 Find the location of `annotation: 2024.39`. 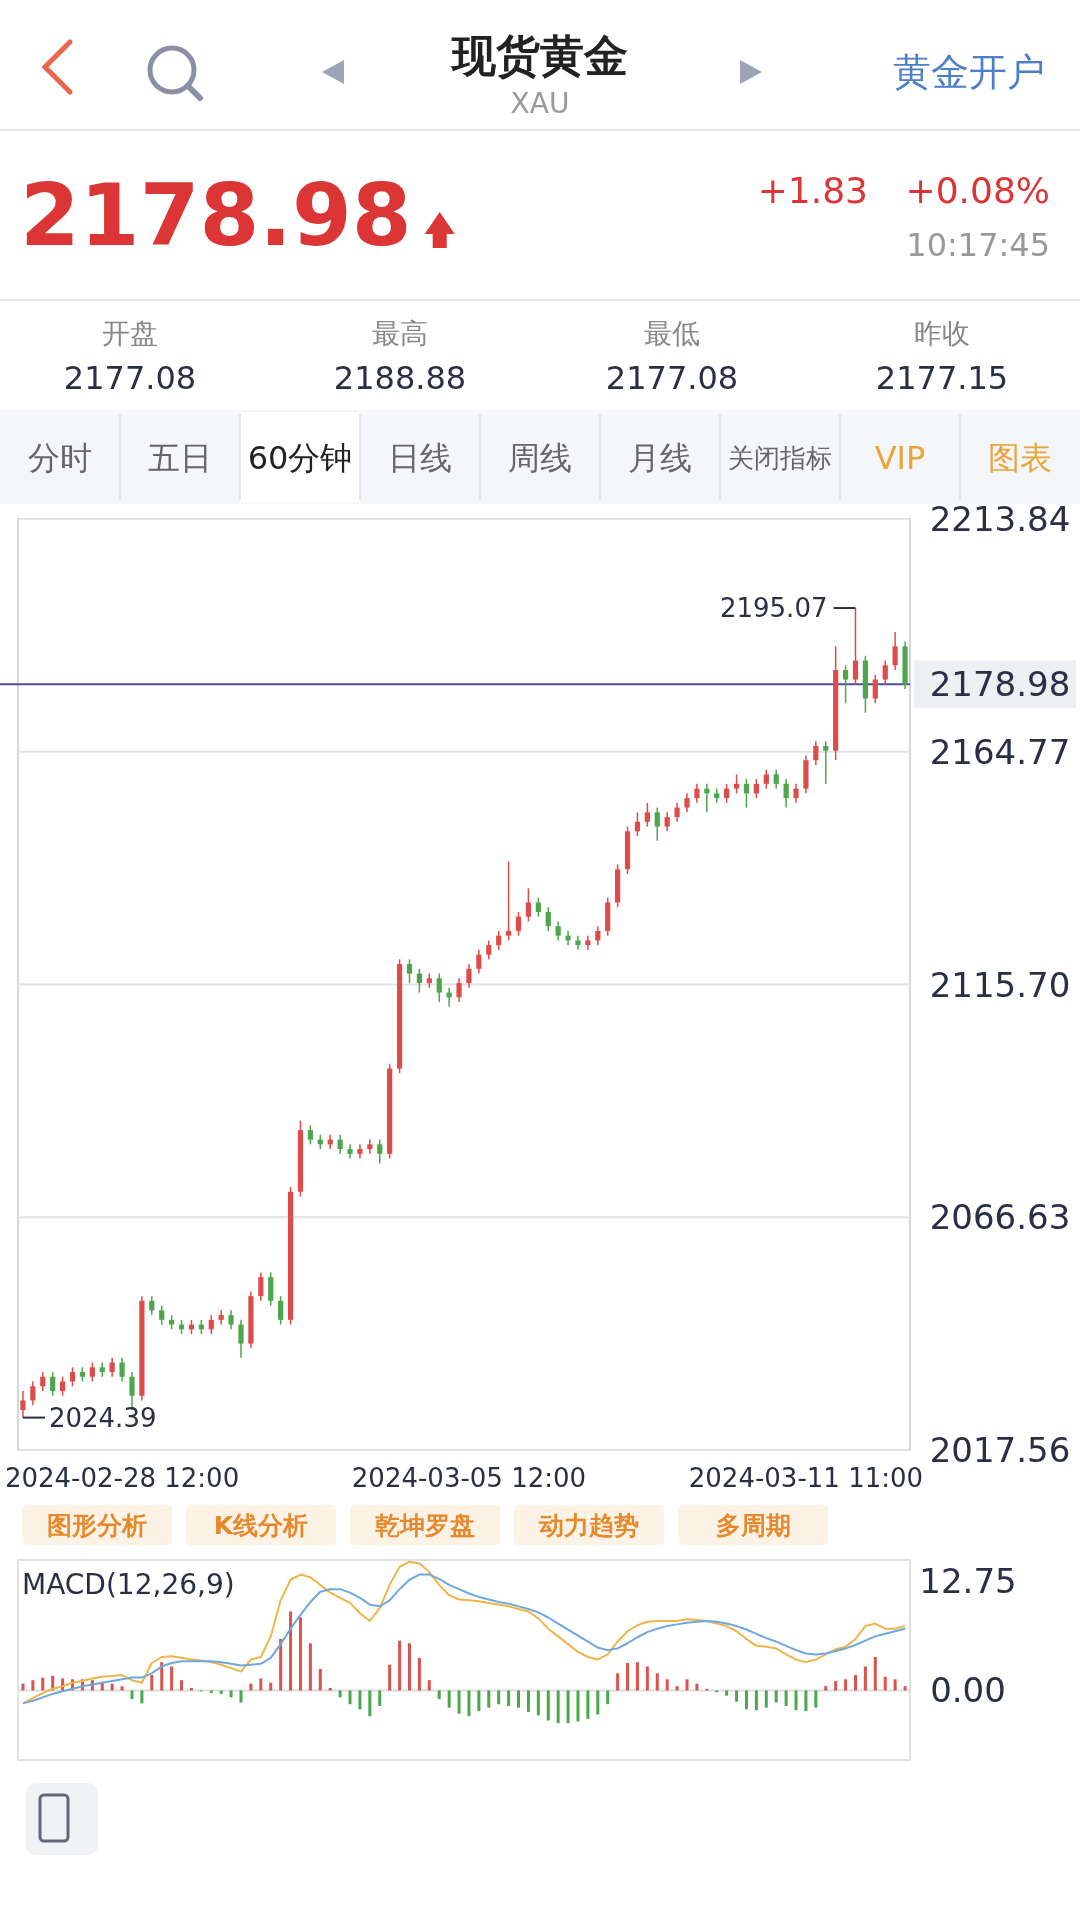

annotation: 2024.39 is located at coordinates (102, 1417).